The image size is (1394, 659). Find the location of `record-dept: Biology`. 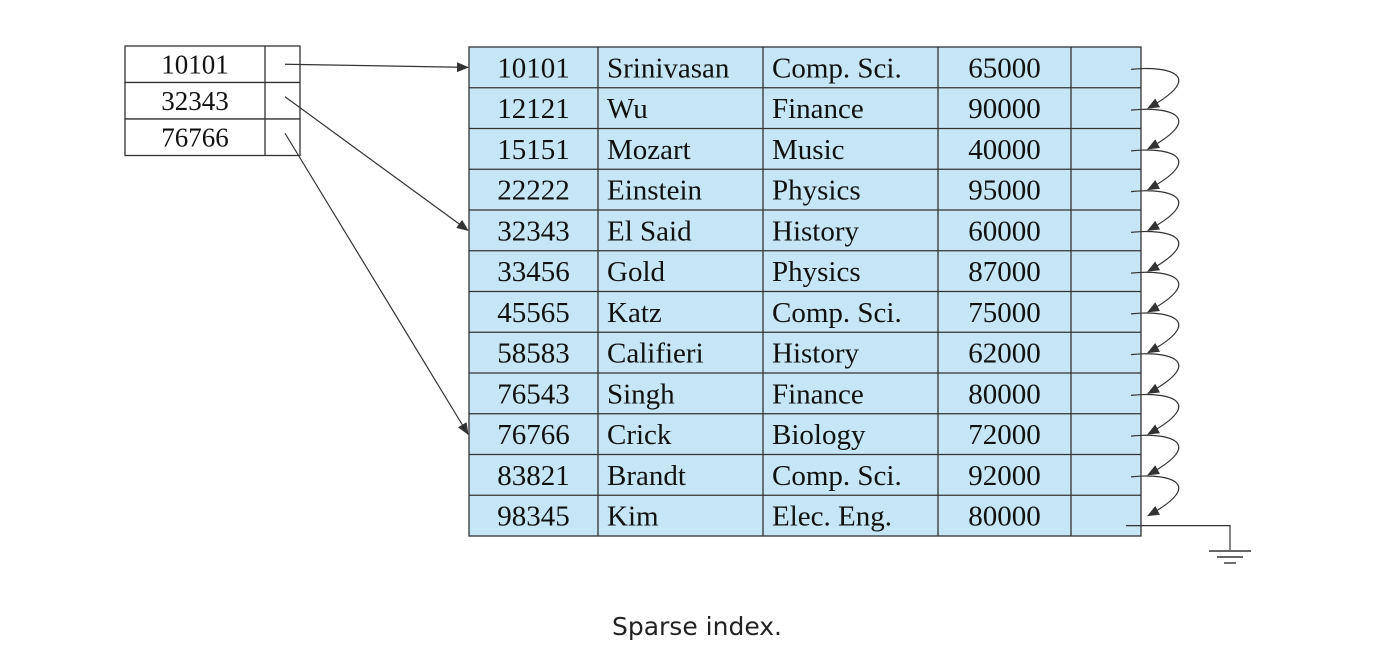

record-dept: Biology is located at coordinates (819, 435).